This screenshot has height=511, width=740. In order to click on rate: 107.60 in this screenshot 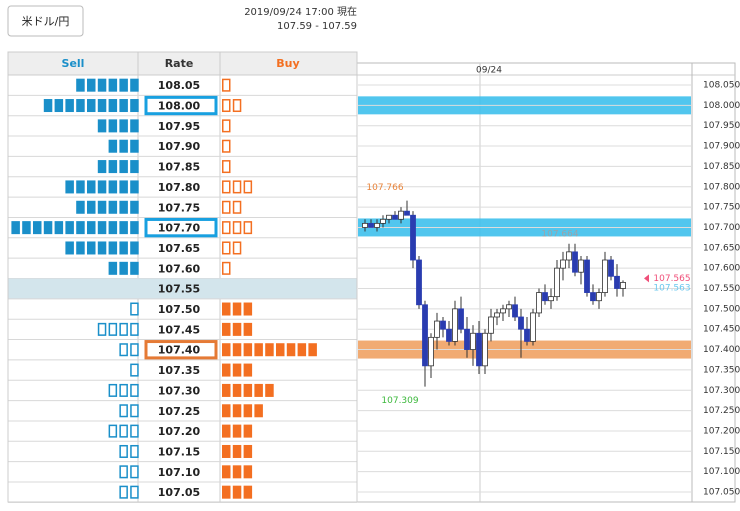, I will do `click(179, 268)`.